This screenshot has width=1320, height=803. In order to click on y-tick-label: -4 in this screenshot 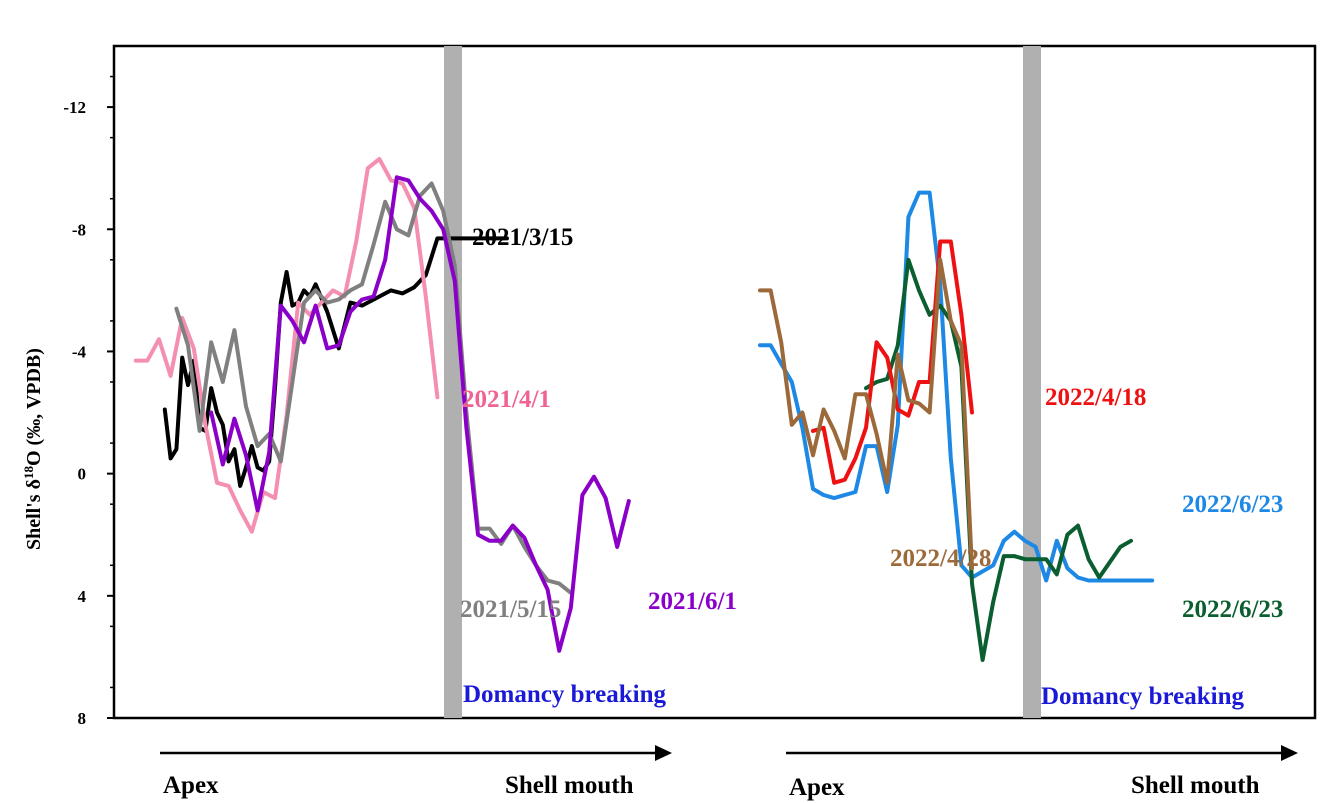, I will do `click(79, 351)`.